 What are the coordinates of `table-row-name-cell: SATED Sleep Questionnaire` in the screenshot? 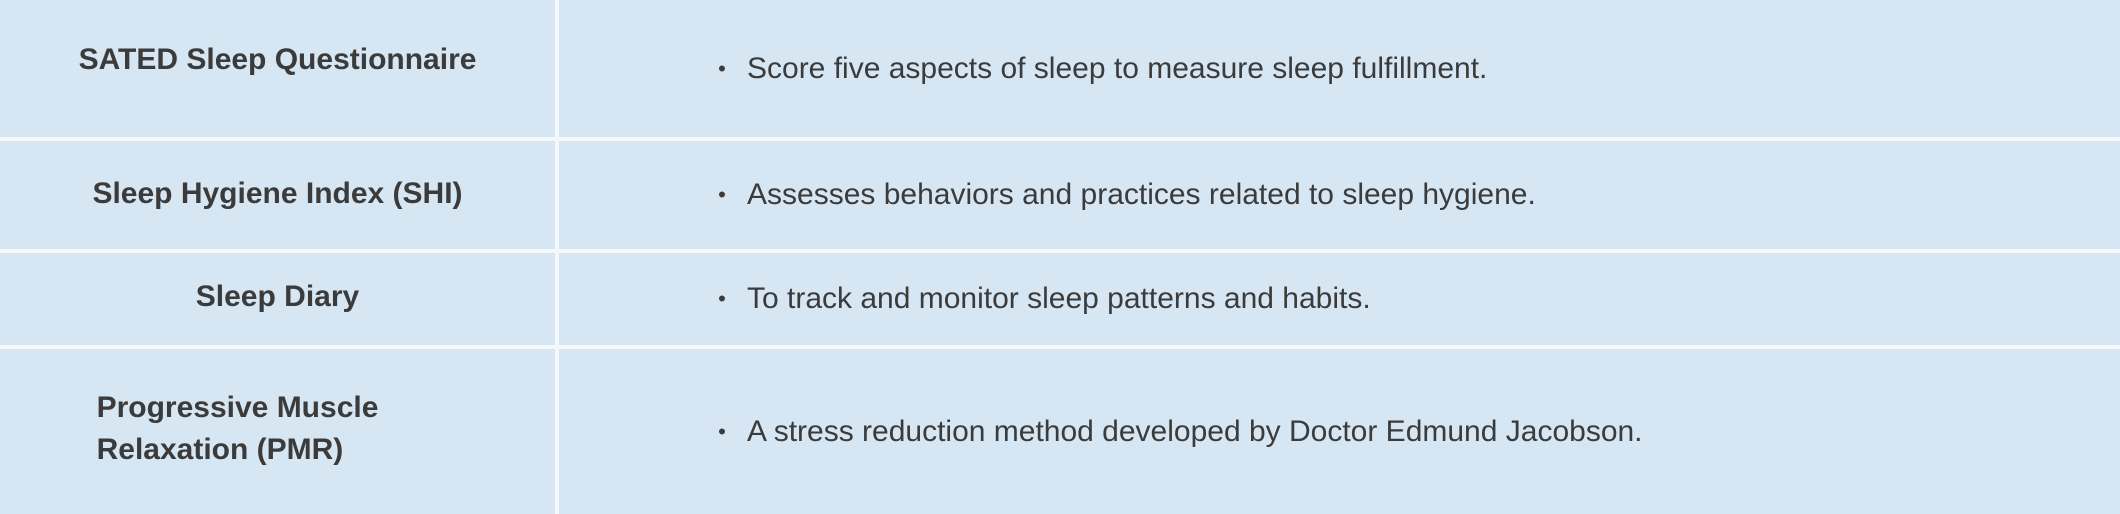 It's located at (277, 68).